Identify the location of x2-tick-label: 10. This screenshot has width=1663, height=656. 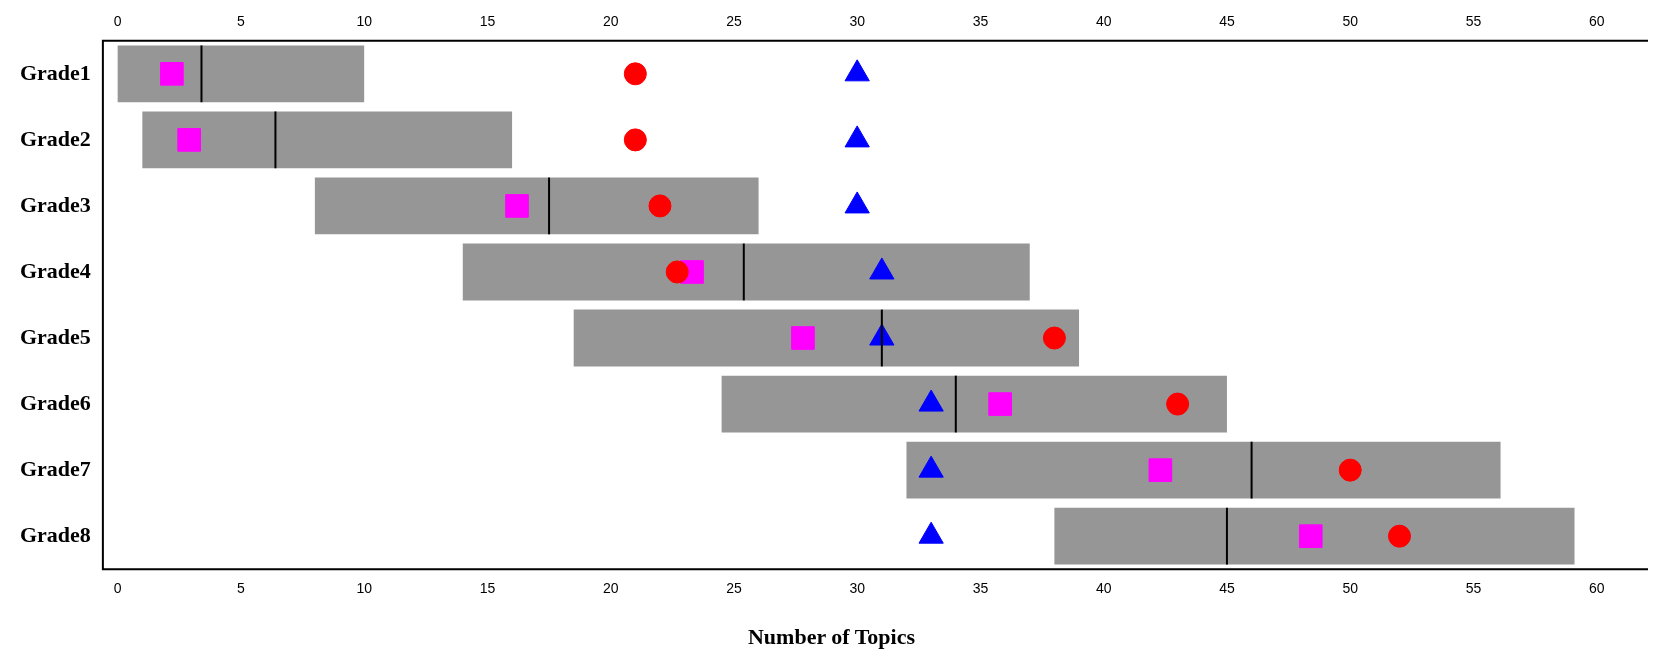
(364, 588).